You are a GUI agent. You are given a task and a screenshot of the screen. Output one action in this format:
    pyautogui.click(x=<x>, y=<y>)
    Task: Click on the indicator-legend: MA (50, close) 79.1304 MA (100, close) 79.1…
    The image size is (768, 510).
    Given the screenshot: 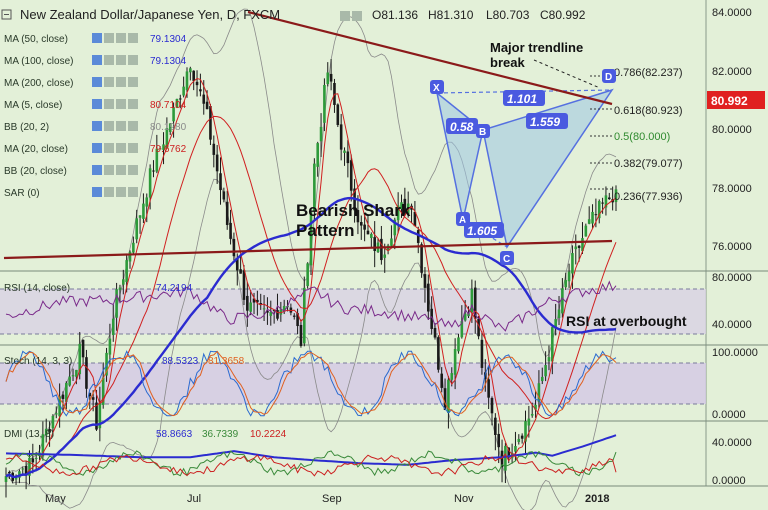 What is the action you would take?
    pyautogui.click(x=95, y=116)
    